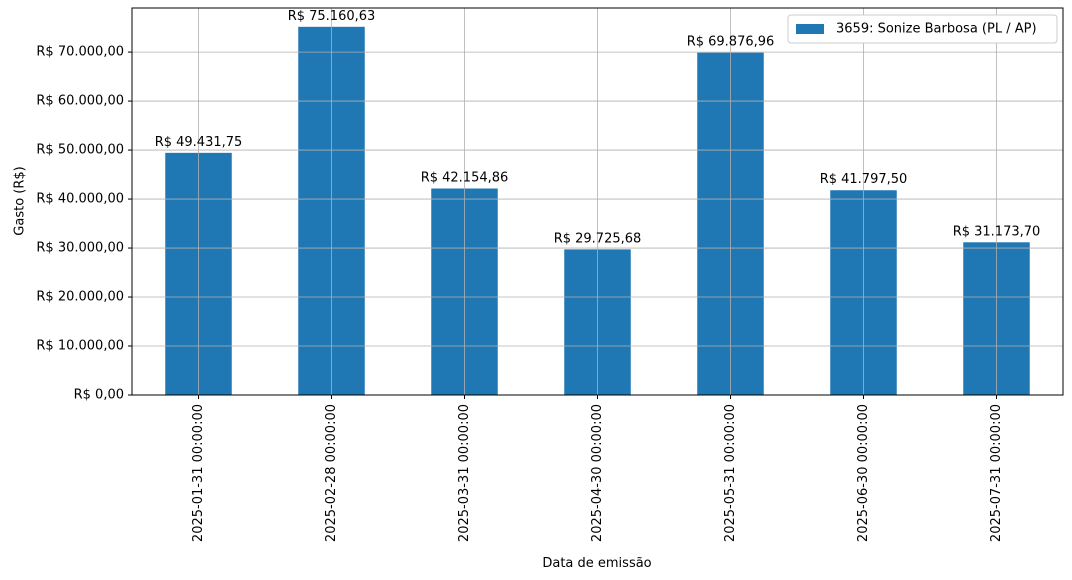  I want to click on legend-label: 3659: Sonize Barbosa (PL / AP), so click(936, 29).